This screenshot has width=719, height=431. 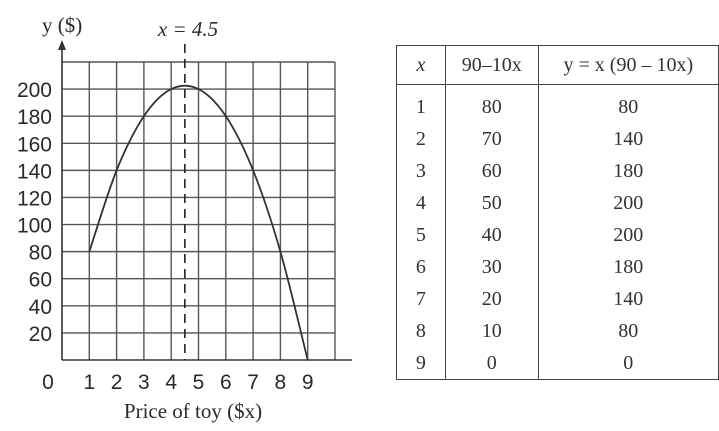 I want to click on y-axis-arrow, so click(x=62, y=45).